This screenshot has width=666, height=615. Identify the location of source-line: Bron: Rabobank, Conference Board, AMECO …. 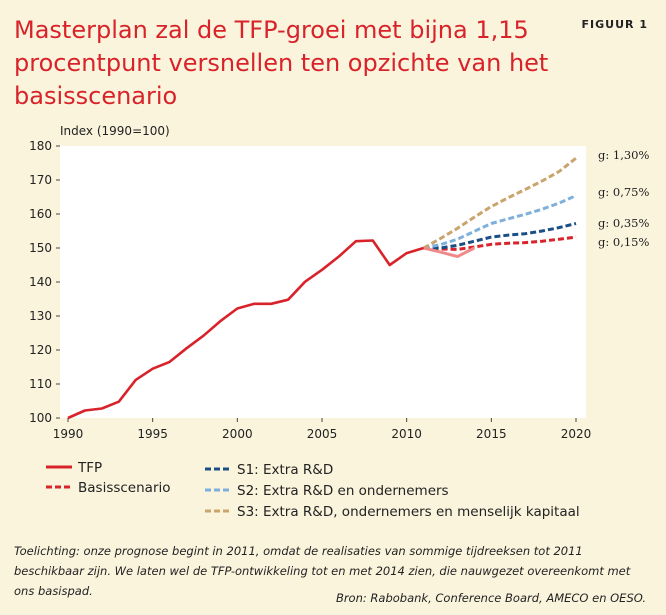
(490, 598).